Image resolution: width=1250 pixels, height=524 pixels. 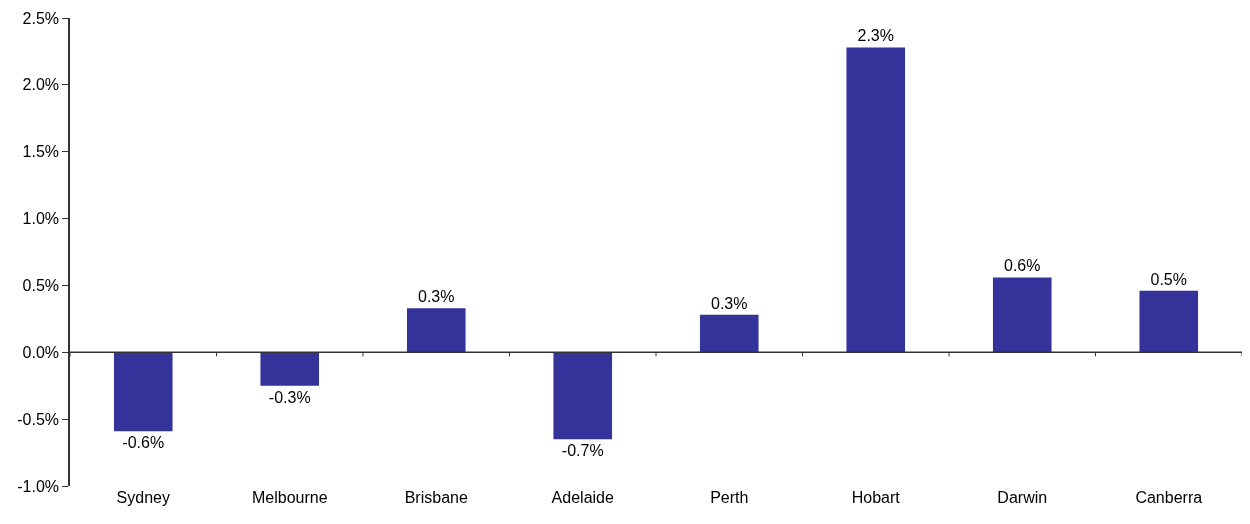 I want to click on data-label: -0.7%, so click(x=582, y=451).